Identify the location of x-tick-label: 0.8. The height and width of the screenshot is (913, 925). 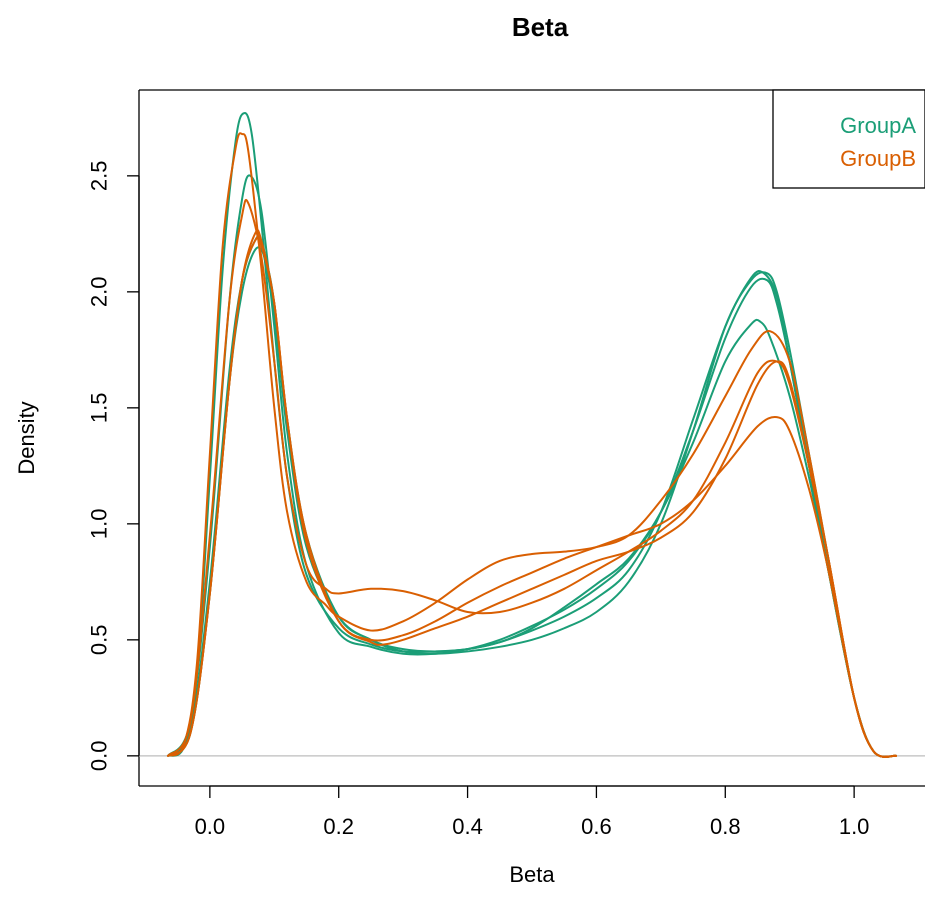
(725, 826).